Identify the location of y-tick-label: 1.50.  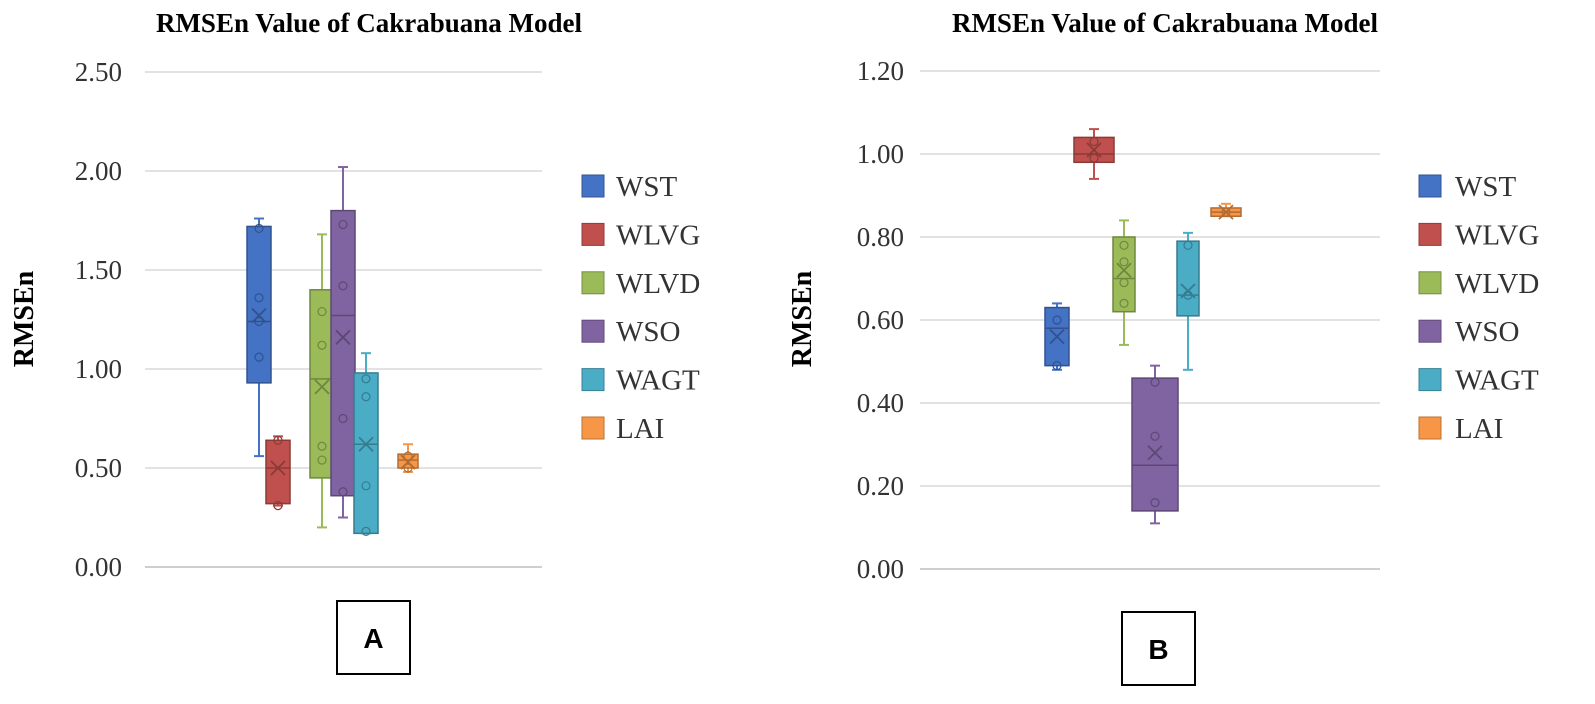
(98, 270).